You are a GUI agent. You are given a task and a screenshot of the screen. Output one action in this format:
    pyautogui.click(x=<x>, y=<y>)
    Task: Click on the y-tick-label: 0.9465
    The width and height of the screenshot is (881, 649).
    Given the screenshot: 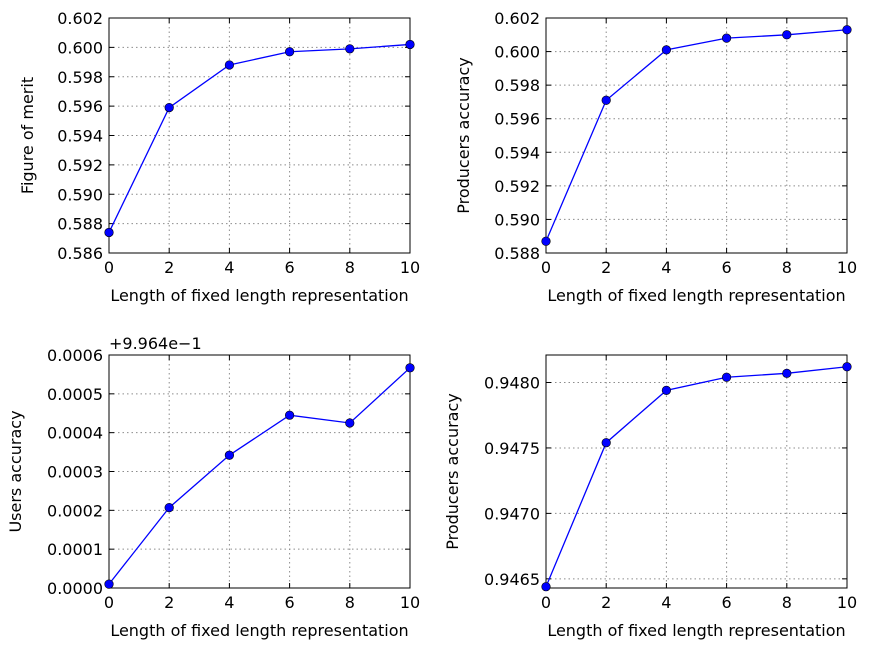 What is the action you would take?
    pyautogui.click(x=512, y=579)
    